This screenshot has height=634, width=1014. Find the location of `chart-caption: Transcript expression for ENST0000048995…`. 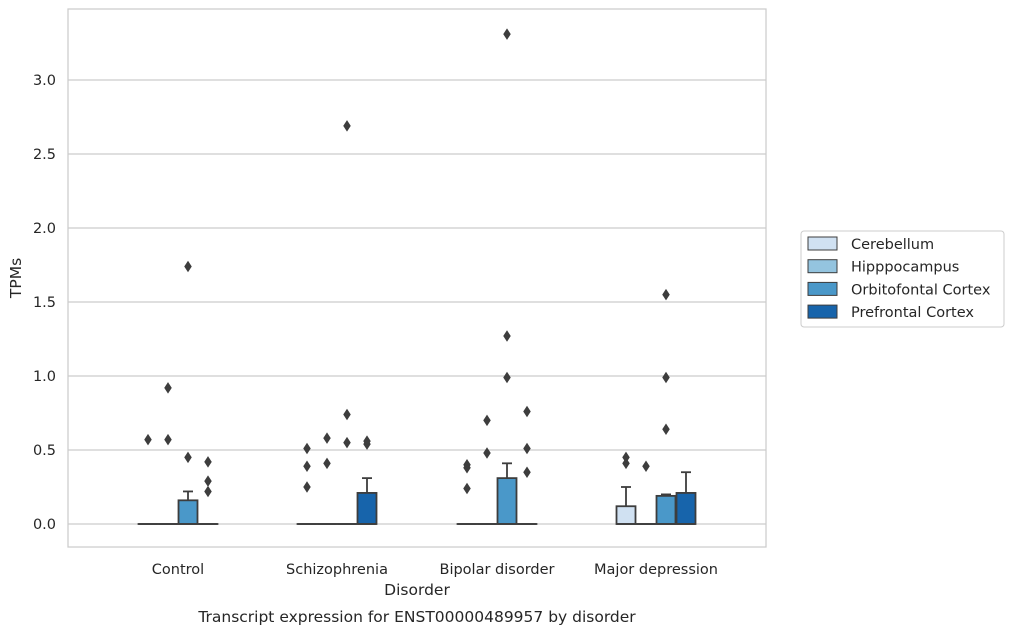

chart-caption: Transcript expression for ENST0000048995… is located at coordinates (416, 617).